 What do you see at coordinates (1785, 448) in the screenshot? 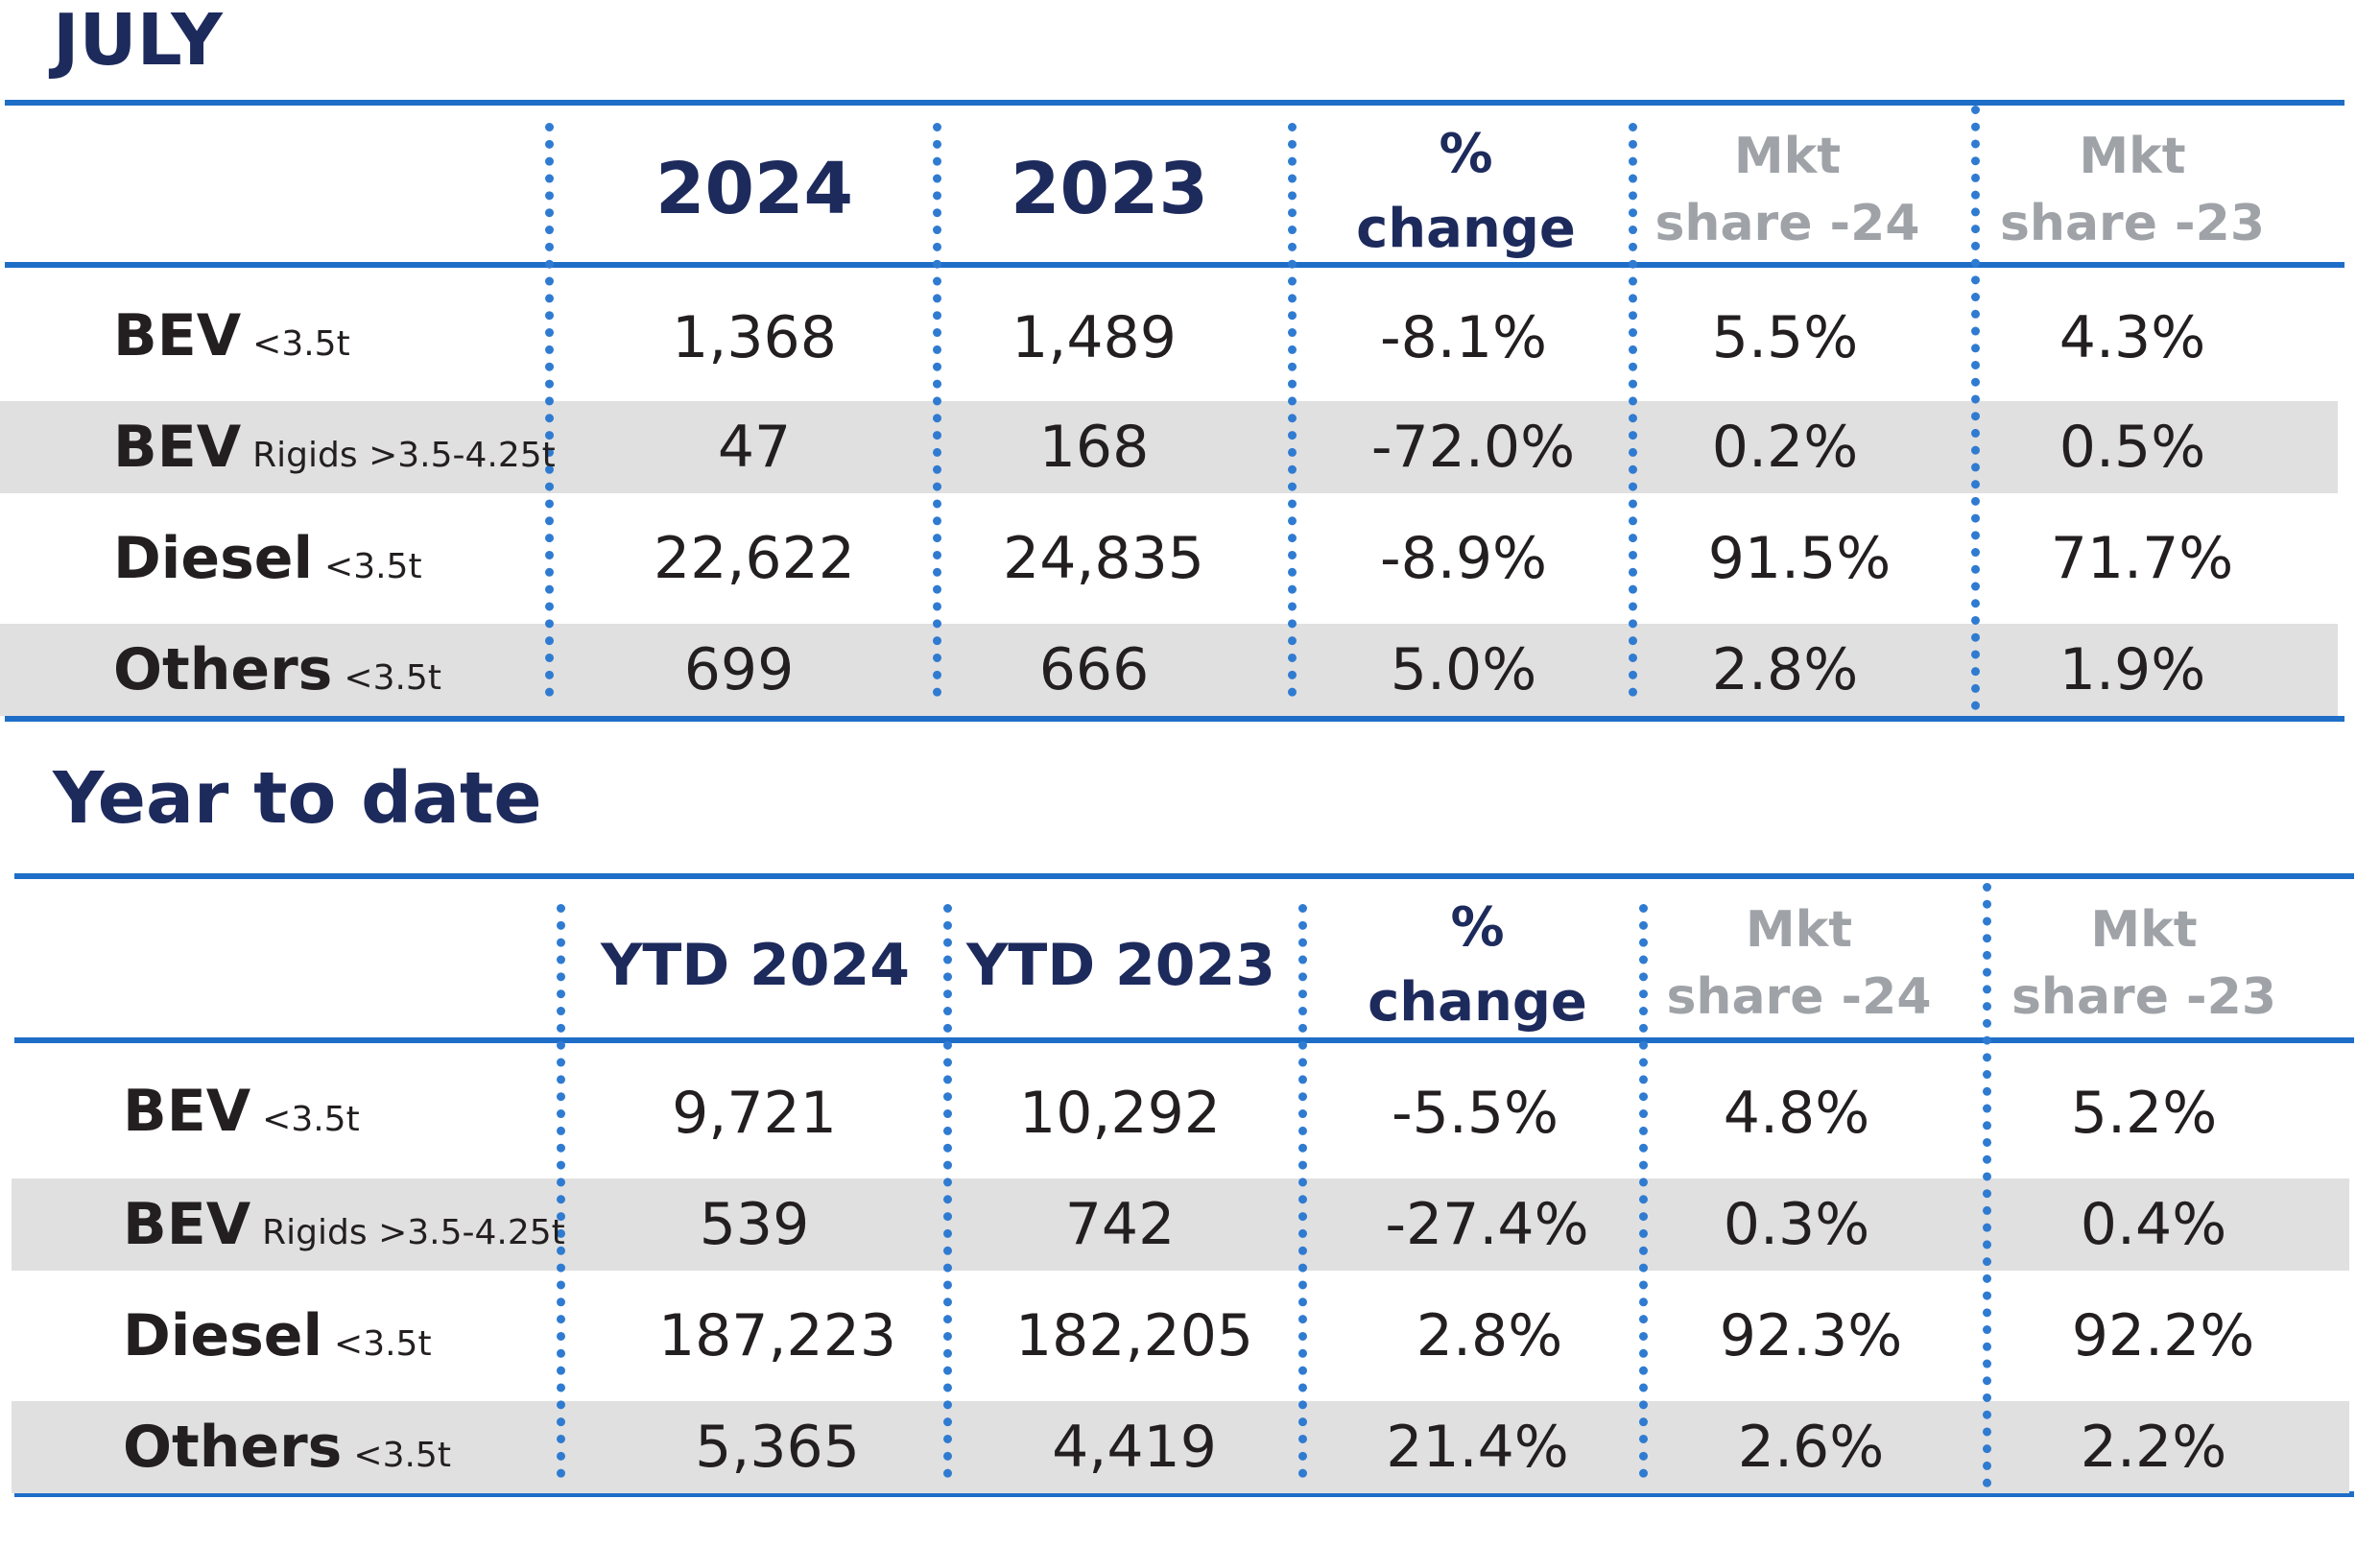
I see `value-share-24: 0.2%` at bounding box center [1785, 448].